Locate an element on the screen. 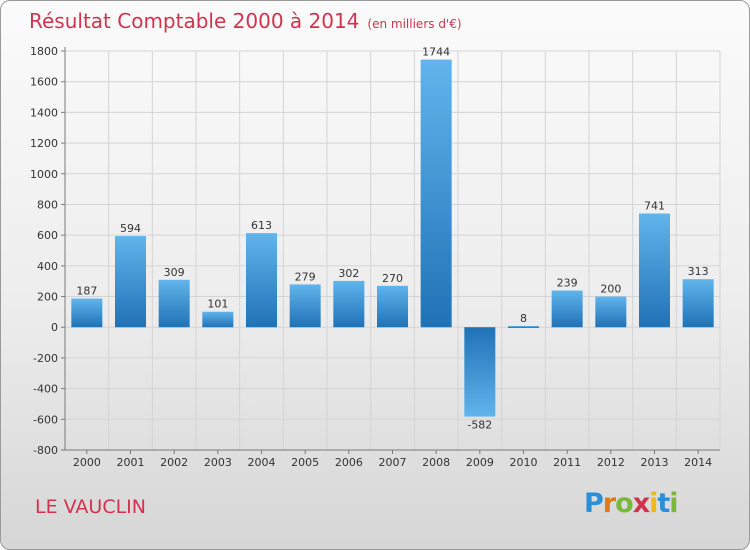 The image size is (750, 550). bar-2004 is located at coordinates (261, 280).